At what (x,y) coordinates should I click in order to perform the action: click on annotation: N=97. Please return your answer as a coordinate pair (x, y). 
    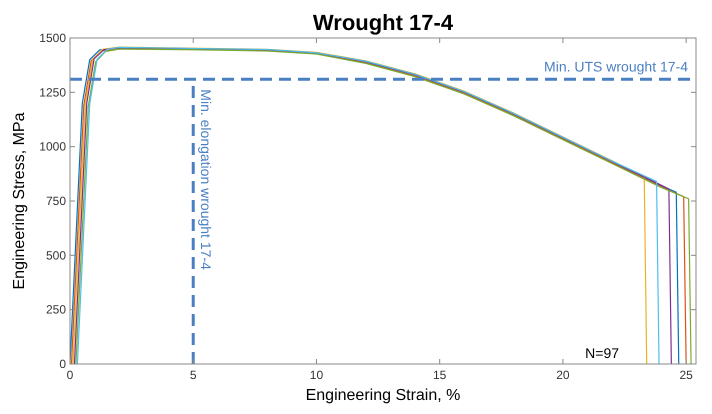
    Looking at the image, I should click on (602, 353).